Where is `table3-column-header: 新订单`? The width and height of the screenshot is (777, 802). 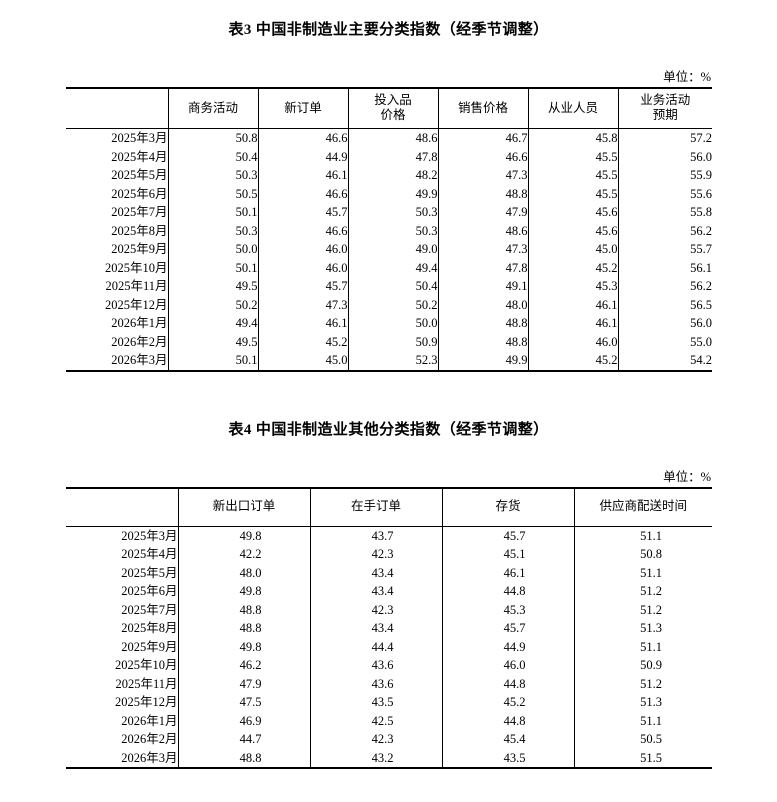
table3-column-header: 新订单 is located at coordinates (303, 108).